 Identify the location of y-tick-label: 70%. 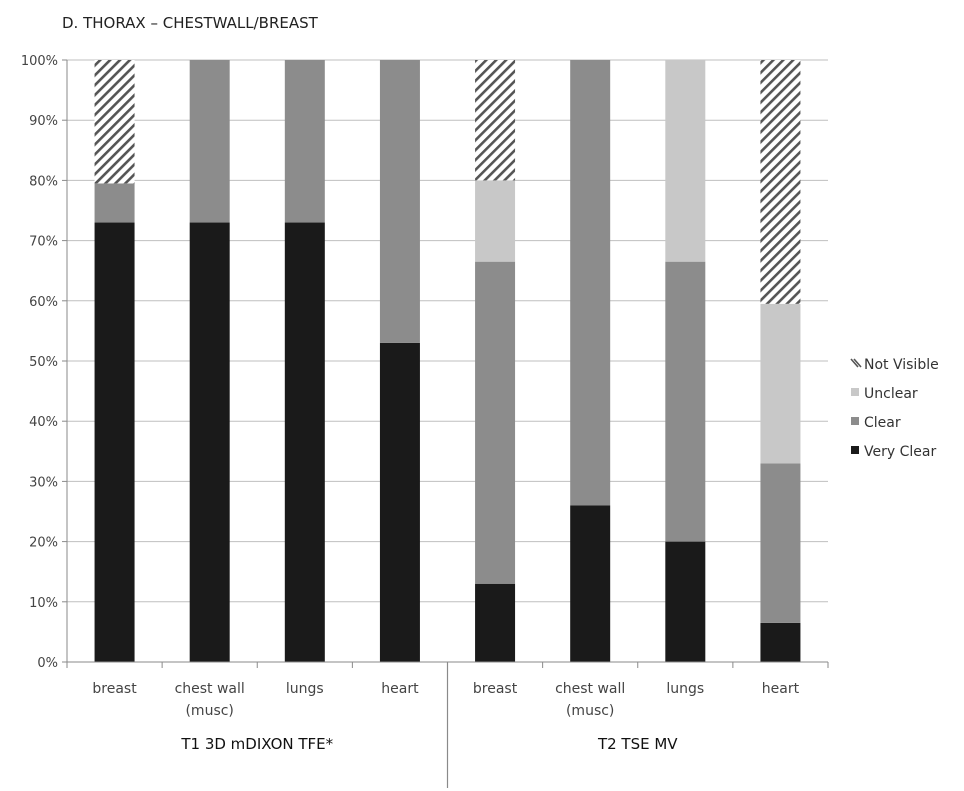
(43, 242).